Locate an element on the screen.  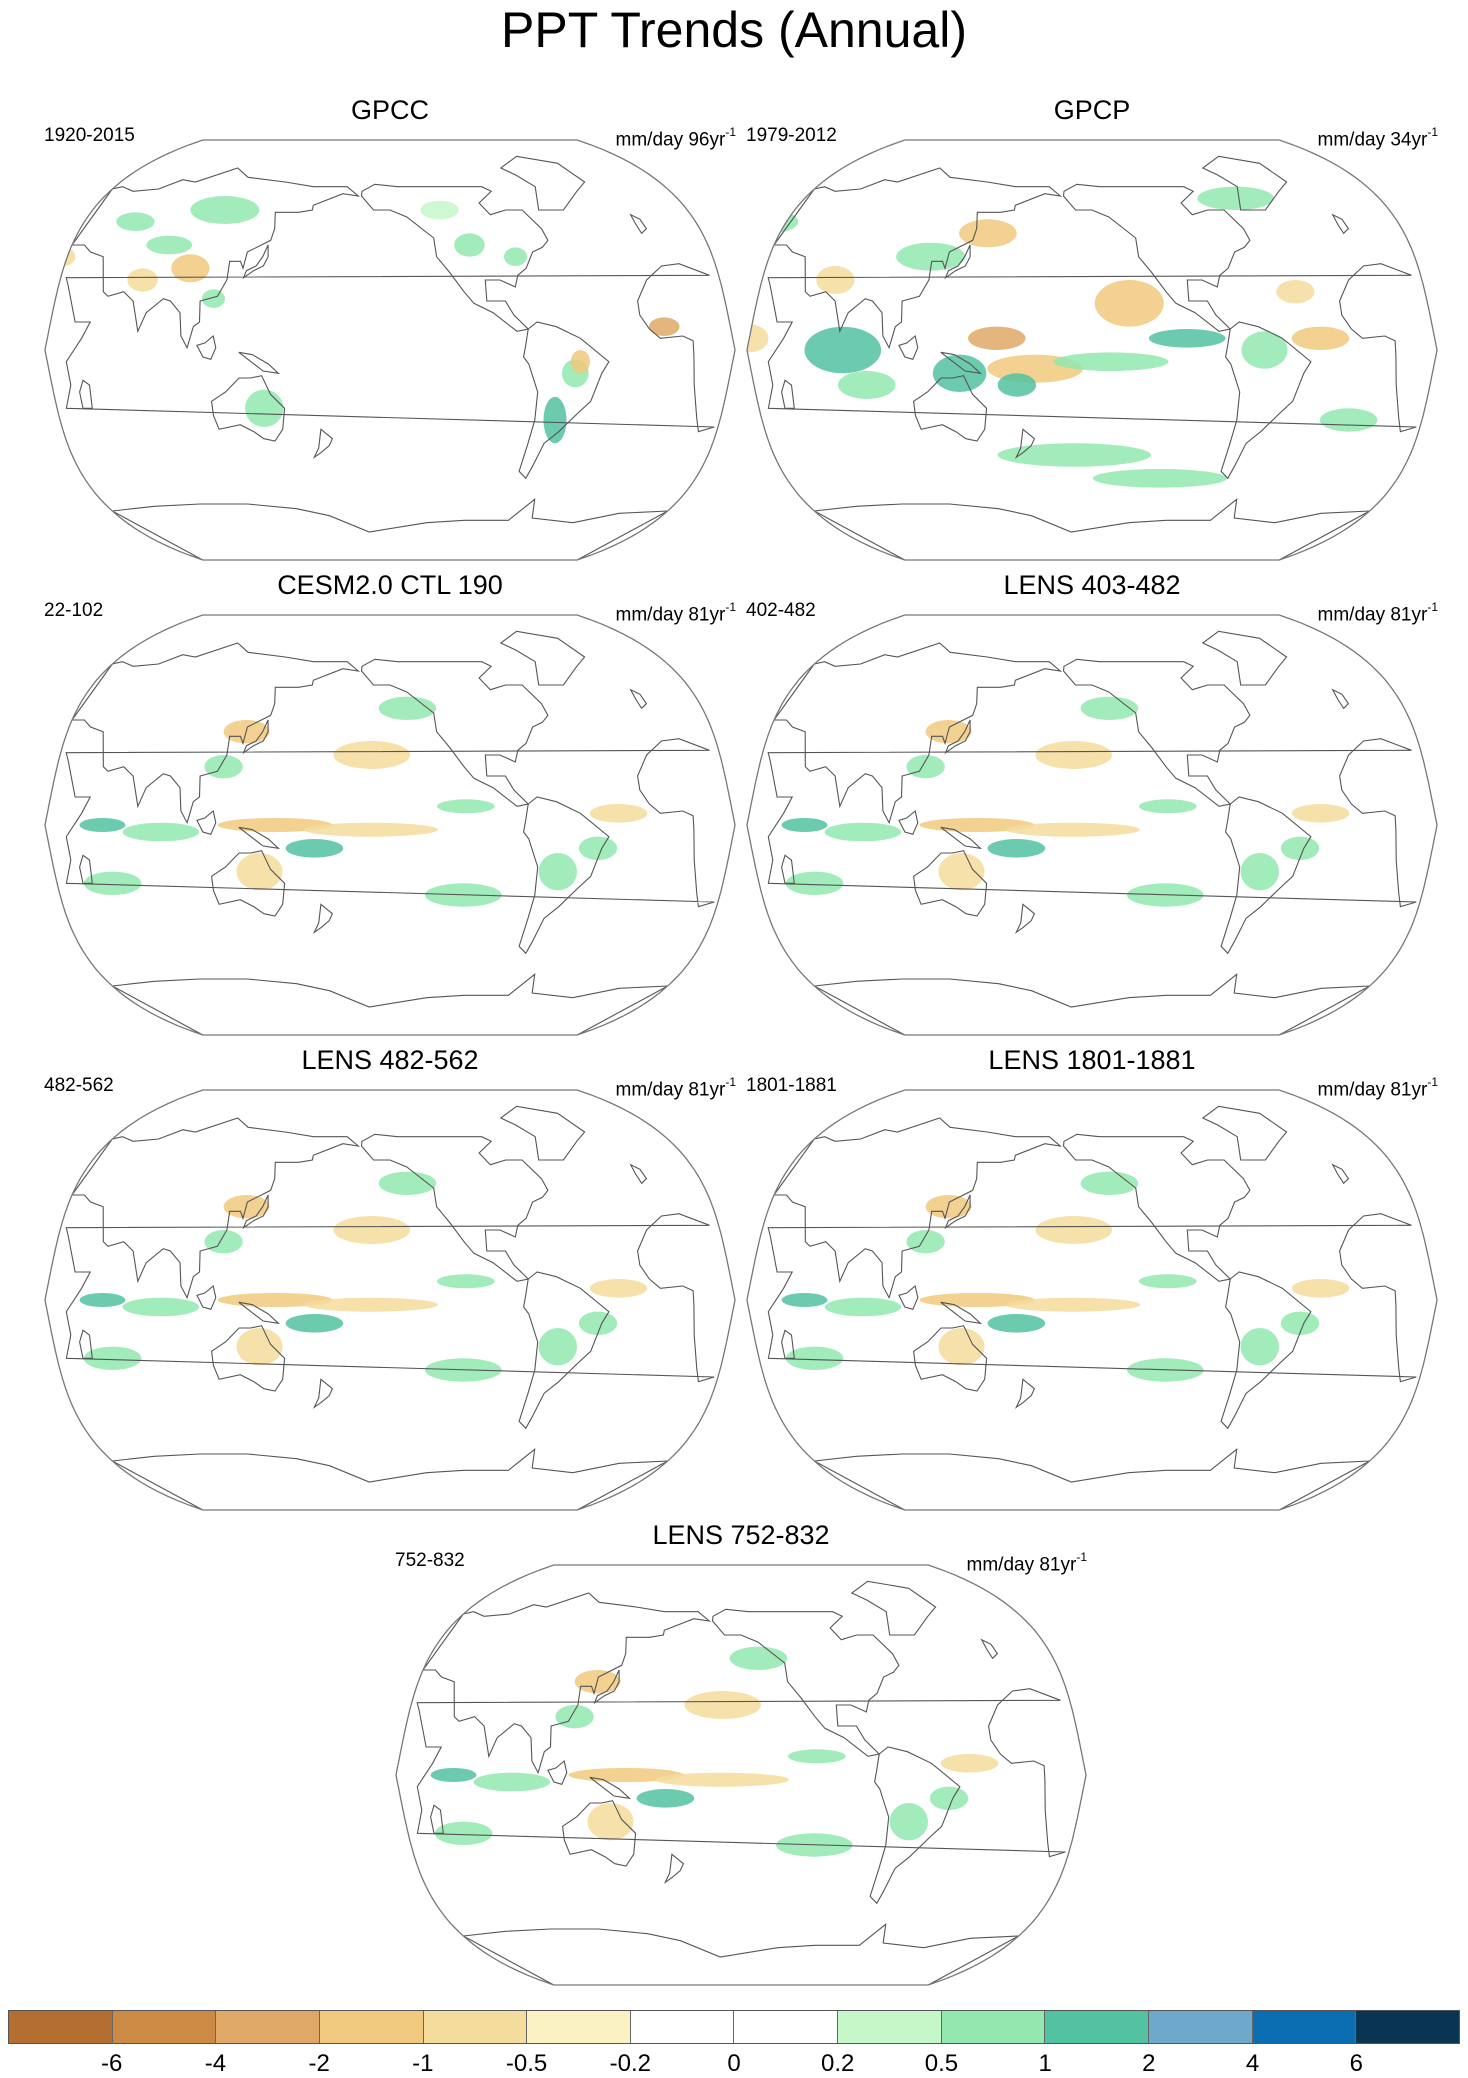
colorbar-tick-label: -2 is located at coordinates (319, 2063).